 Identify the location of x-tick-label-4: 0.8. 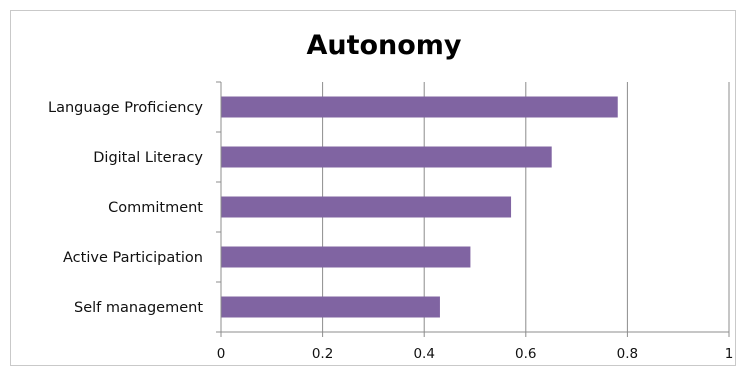
(627, 354).